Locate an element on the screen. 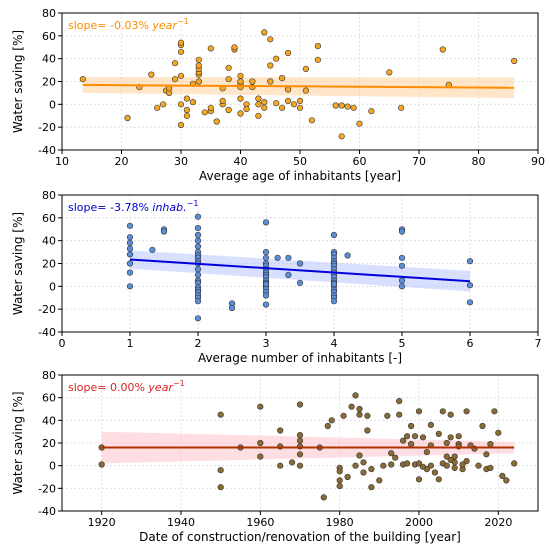 The height and width of the screenshot is (548, 550). slope-annotation: slope= -0.03% year−1 is located at coordinates (128, 24).